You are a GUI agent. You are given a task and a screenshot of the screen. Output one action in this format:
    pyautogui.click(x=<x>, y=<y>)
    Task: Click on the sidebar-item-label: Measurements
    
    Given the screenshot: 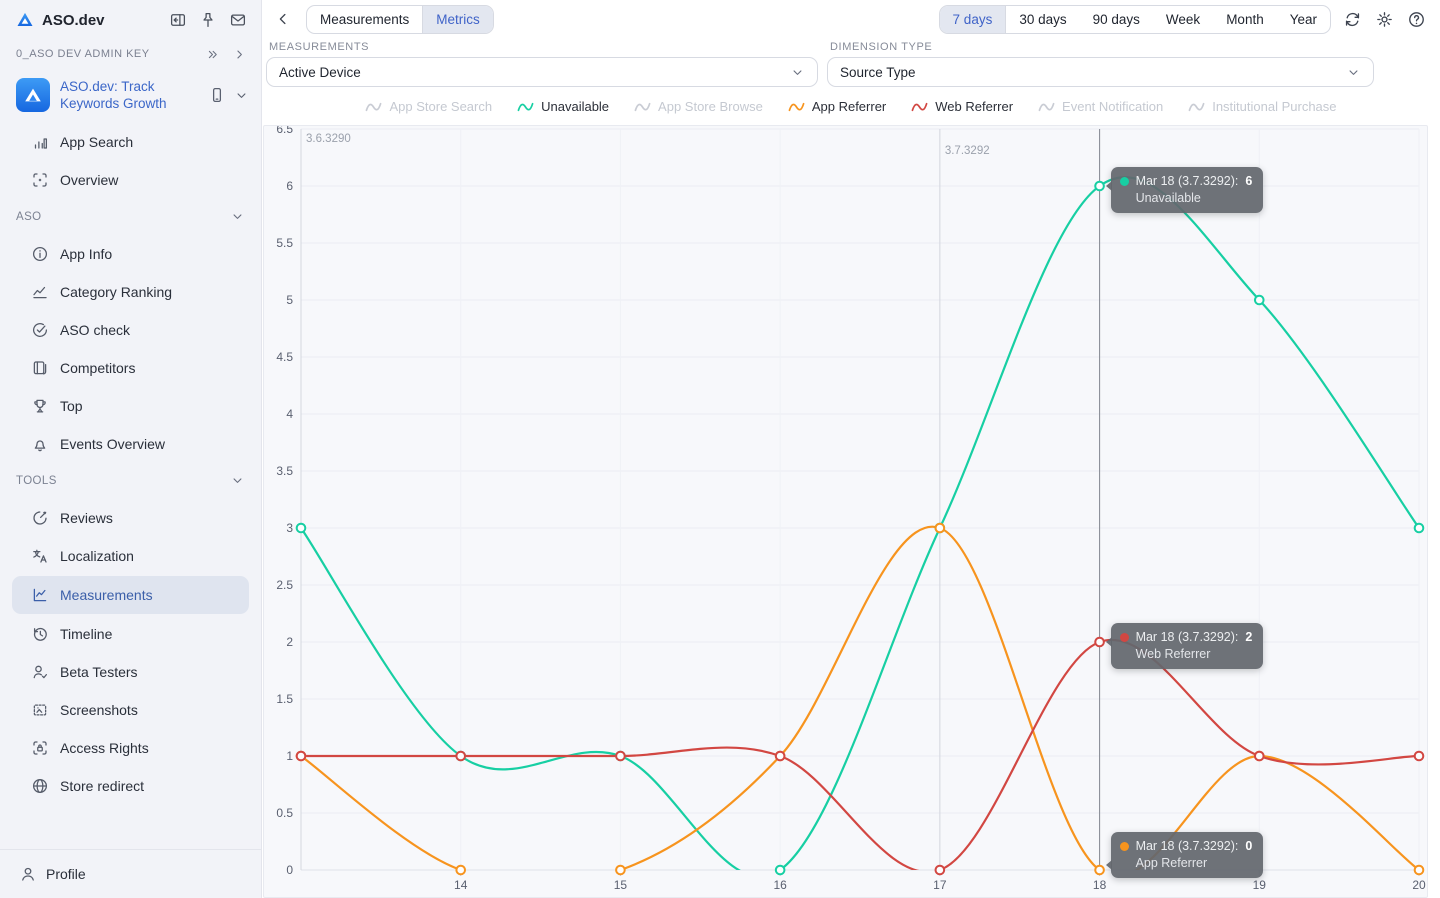 What is the action you would take?
    pyautogui.click(x=106, y=594)
    